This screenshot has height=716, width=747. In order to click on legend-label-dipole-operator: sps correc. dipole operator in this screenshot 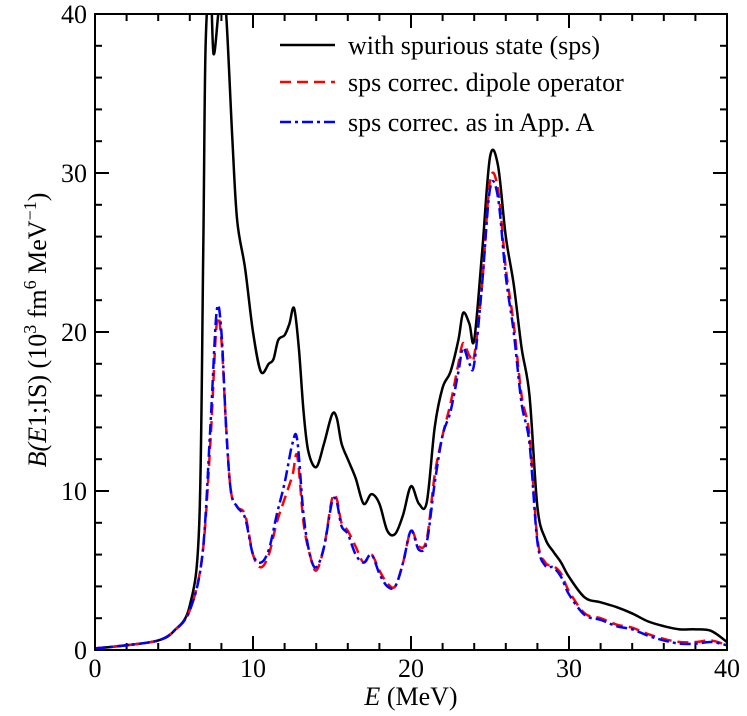, I will do `click(486, 82)`.